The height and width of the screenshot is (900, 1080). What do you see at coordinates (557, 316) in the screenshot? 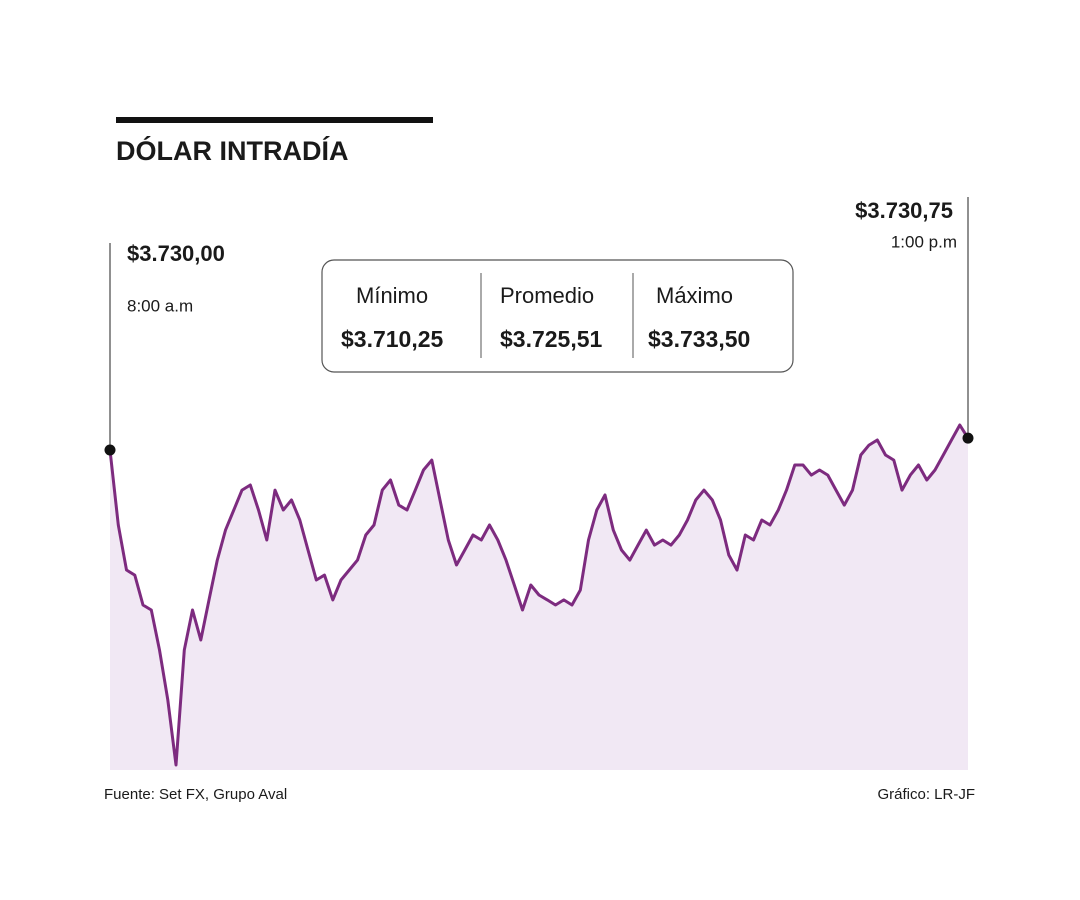
I see `stats-box` at bounding box center [557, 316].